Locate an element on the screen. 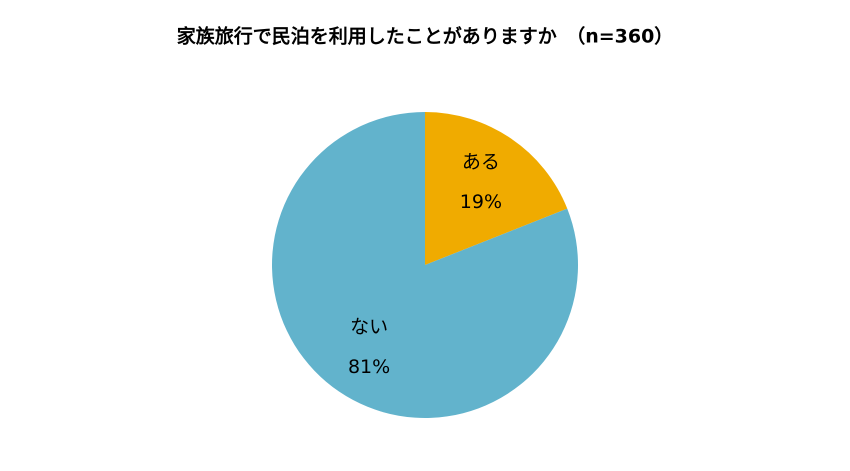 The height and width of the screenshot is (471, 850). value-label: 19% is located at coordinates (481, 202).